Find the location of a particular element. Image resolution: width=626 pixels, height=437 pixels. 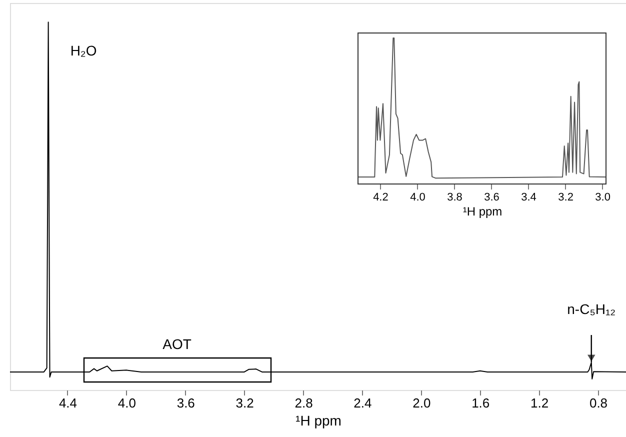

x-tick-label: 4.4 is located at coordinates (68, 403).